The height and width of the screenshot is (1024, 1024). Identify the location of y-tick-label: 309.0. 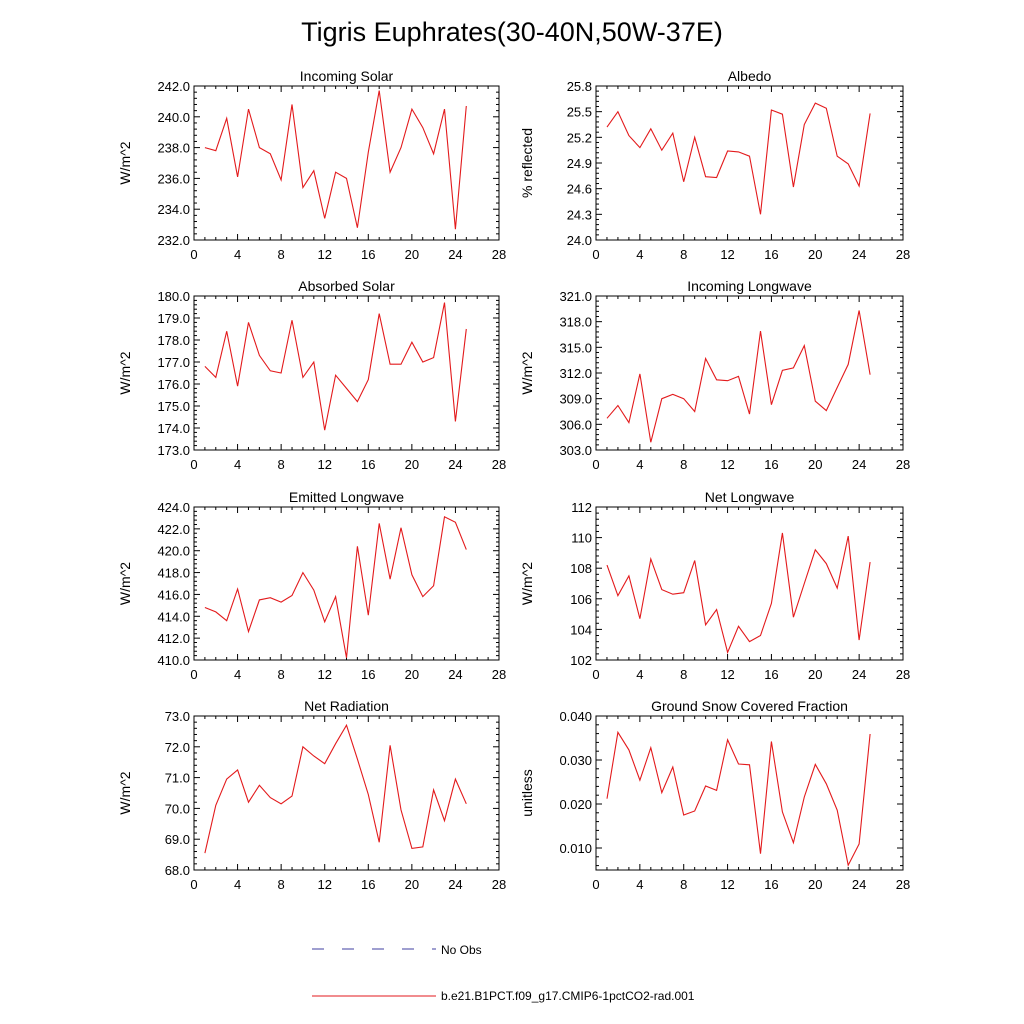
(575, 399).